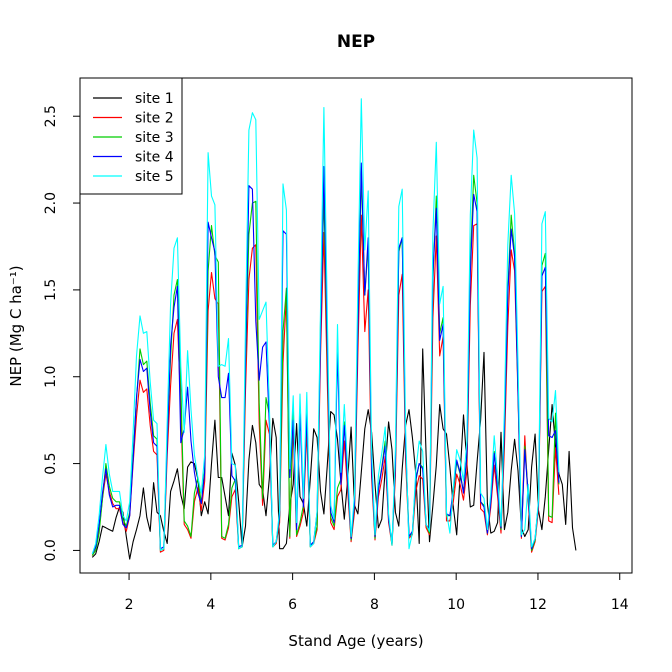  What do you see at coordinates (620, 605) in the screenshot?
I see `x-tick-label: 14` at bounding box center [620, 605].